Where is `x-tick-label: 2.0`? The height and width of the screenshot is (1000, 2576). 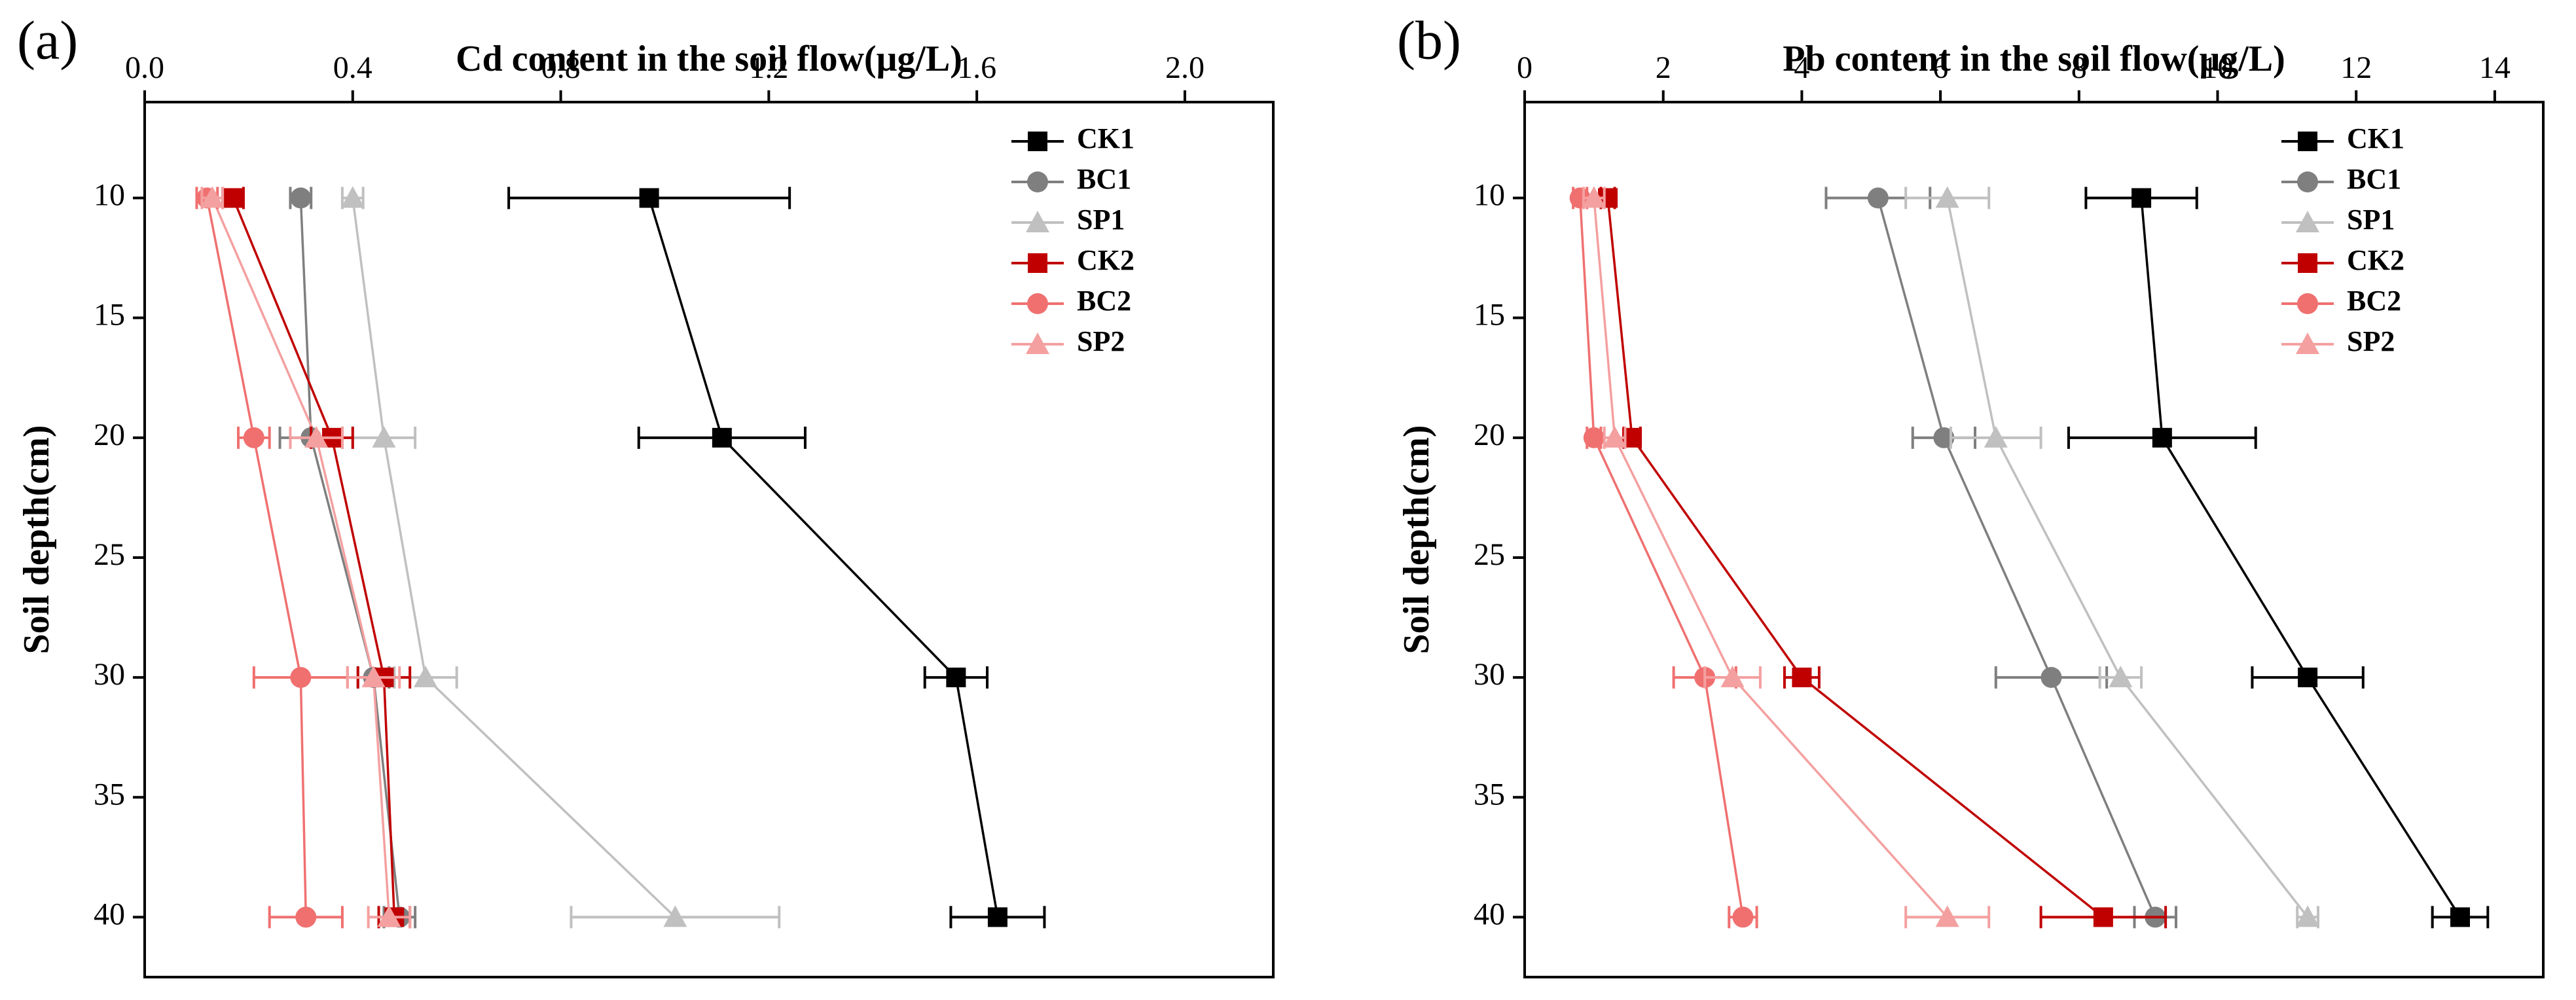 x-tick-label: 2.0 is located at coordinates (1185, 67).